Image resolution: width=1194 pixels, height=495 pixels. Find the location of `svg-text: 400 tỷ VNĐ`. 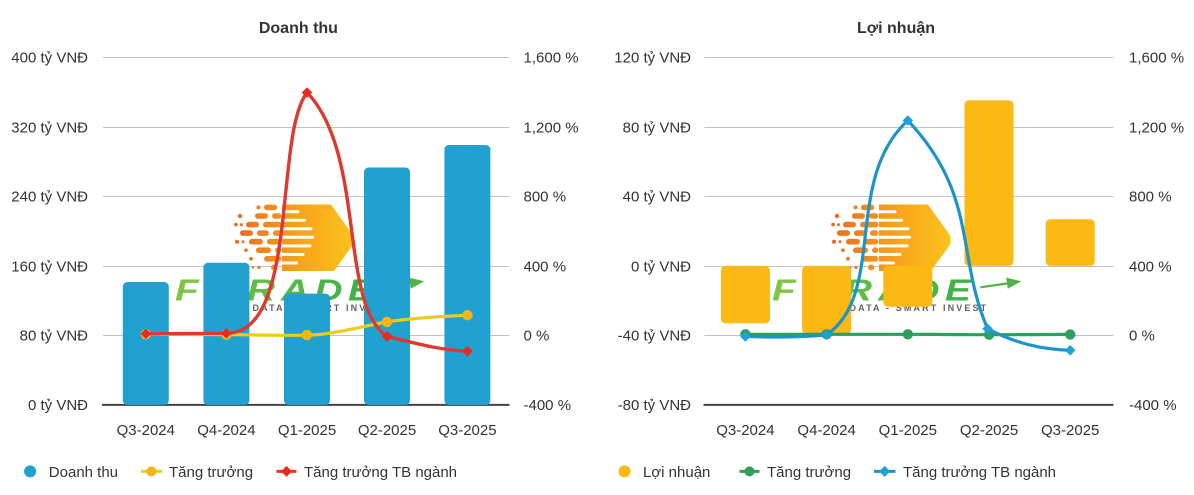

svg-text: 400 tỷ VNĐ is located at coordinates (49, 58).